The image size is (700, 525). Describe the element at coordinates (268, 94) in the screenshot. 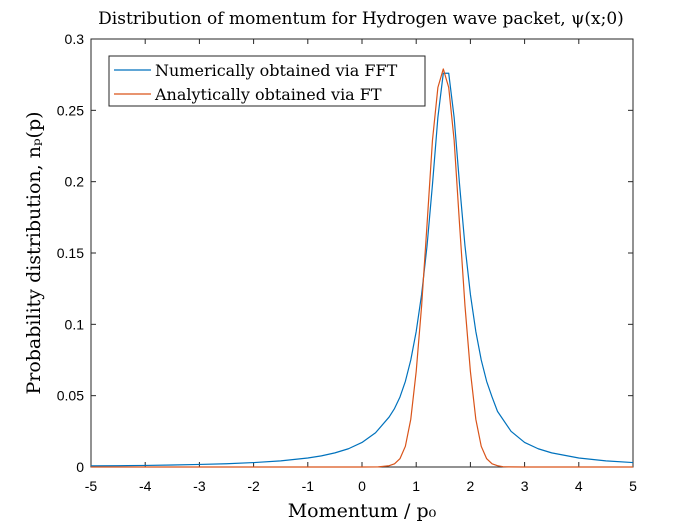

I see `legend-label-analytical: Analytically obtained via FT` at that location.